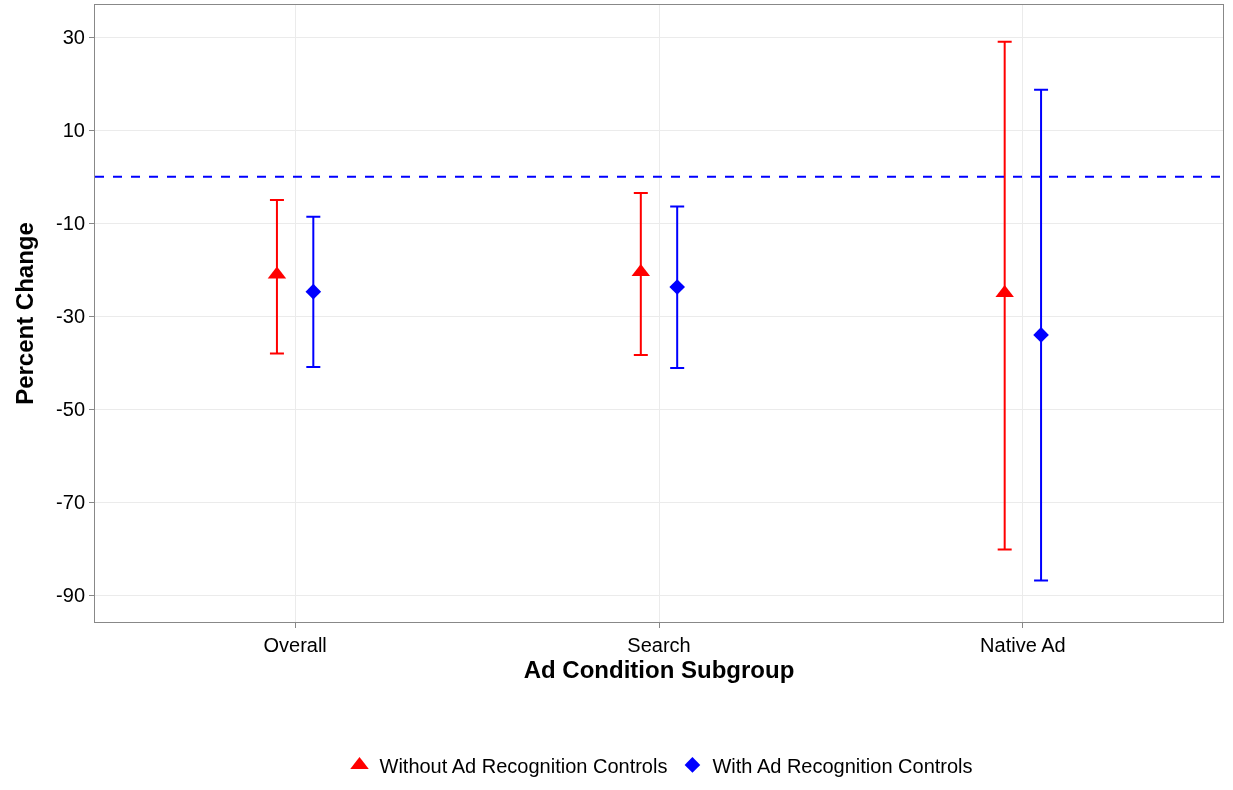  I want to click on x-tick-label: Search, so click(659, 645).